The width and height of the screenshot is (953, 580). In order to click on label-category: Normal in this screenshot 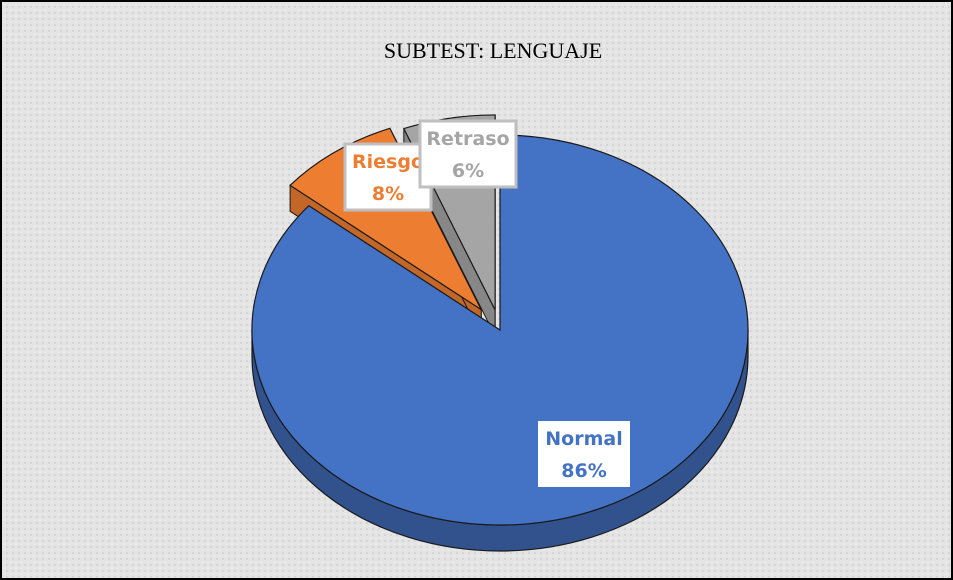, I will do `click(583, 439)`.